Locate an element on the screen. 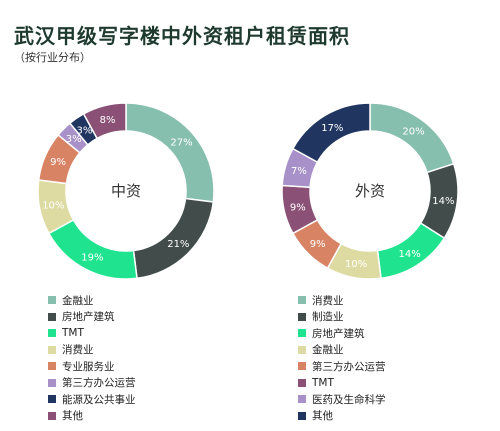 This screenshot has height=431, width=500. legend-item: 制造业 is located at coordinates (342, 317).